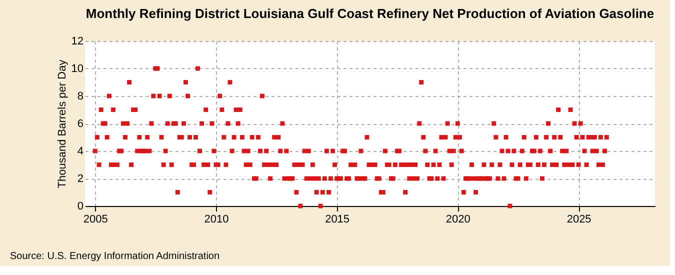 The image size is (675, 275). Describe the element at coordinates (370, 13) in the screenshot. I see `chart-title: Monthly Refining District Louisiana Gulf Coast Refinery Net Production of Aviation Gasoline` at that location.